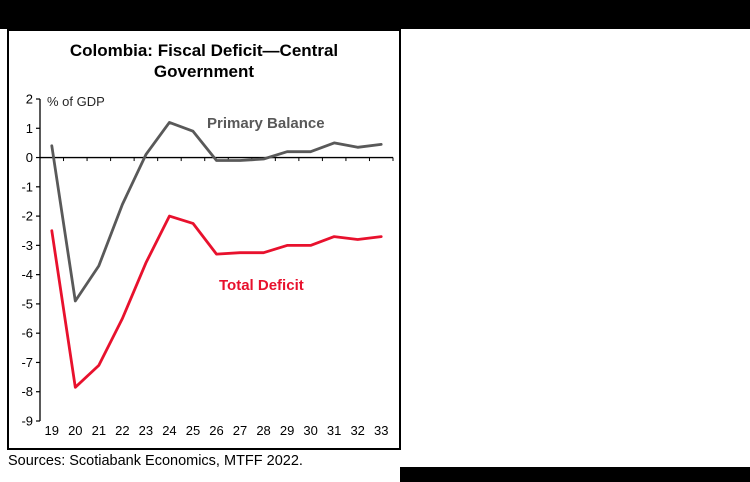  Describe the element at coordinates (75, 430) in the screenshot. I see `svg-text: 20` at that location.